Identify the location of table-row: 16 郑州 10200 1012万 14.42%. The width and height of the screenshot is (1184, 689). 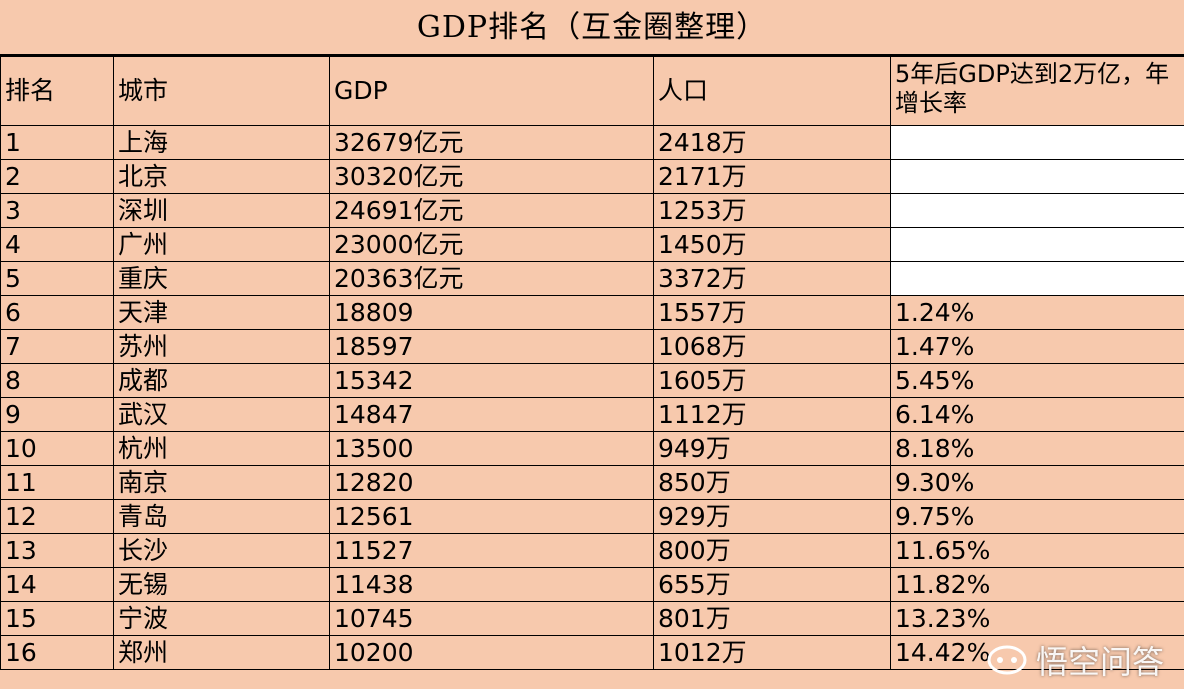
(592, 652).